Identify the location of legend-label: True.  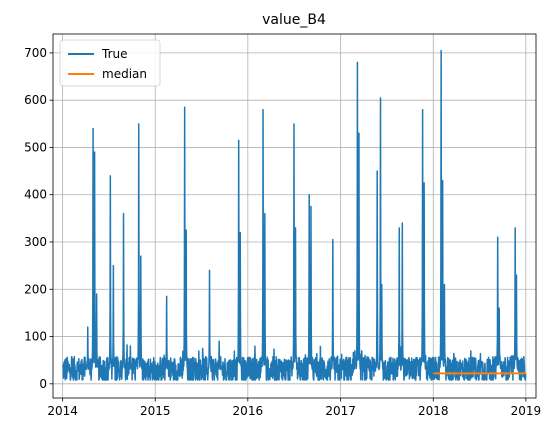
(114, 54).